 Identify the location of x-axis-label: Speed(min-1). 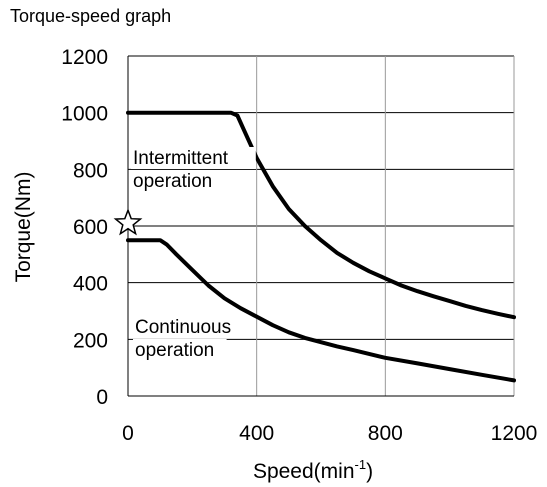
(313, 470).